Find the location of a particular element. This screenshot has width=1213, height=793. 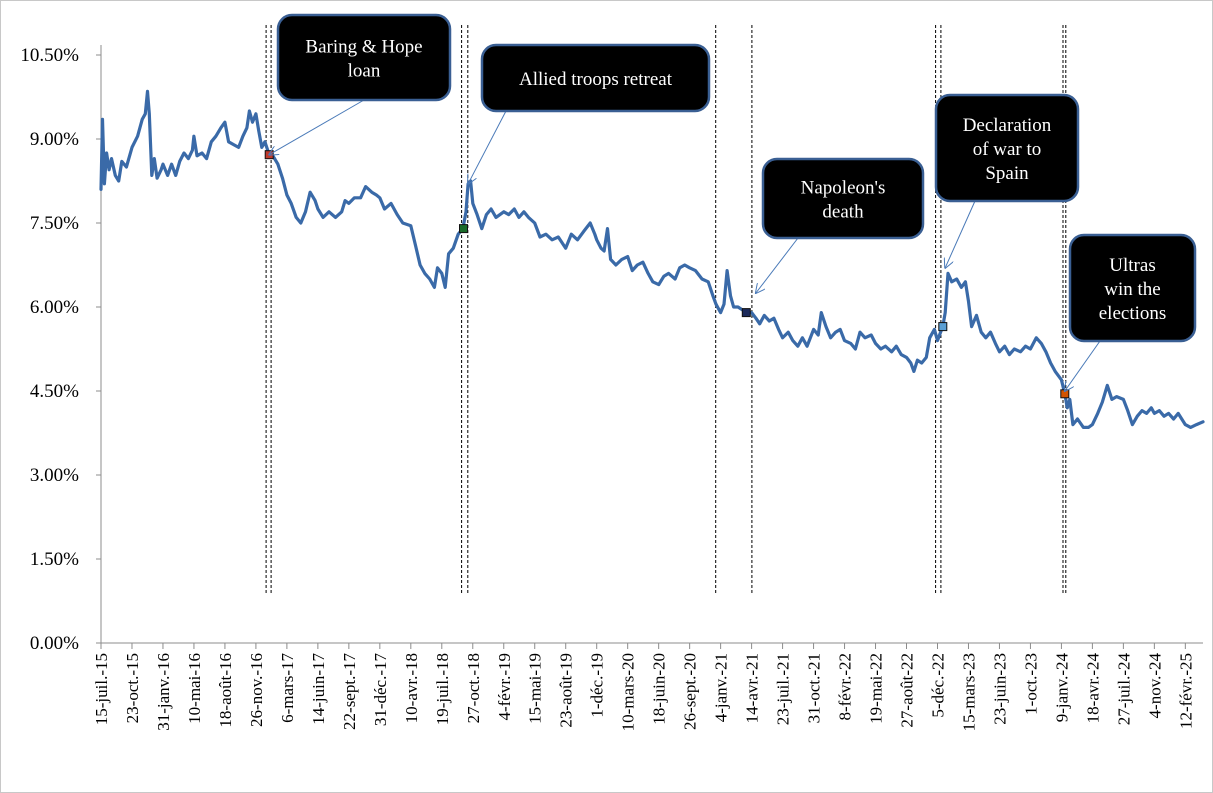

y-tick-label: 0.00% is located at coordinates (54, 643).